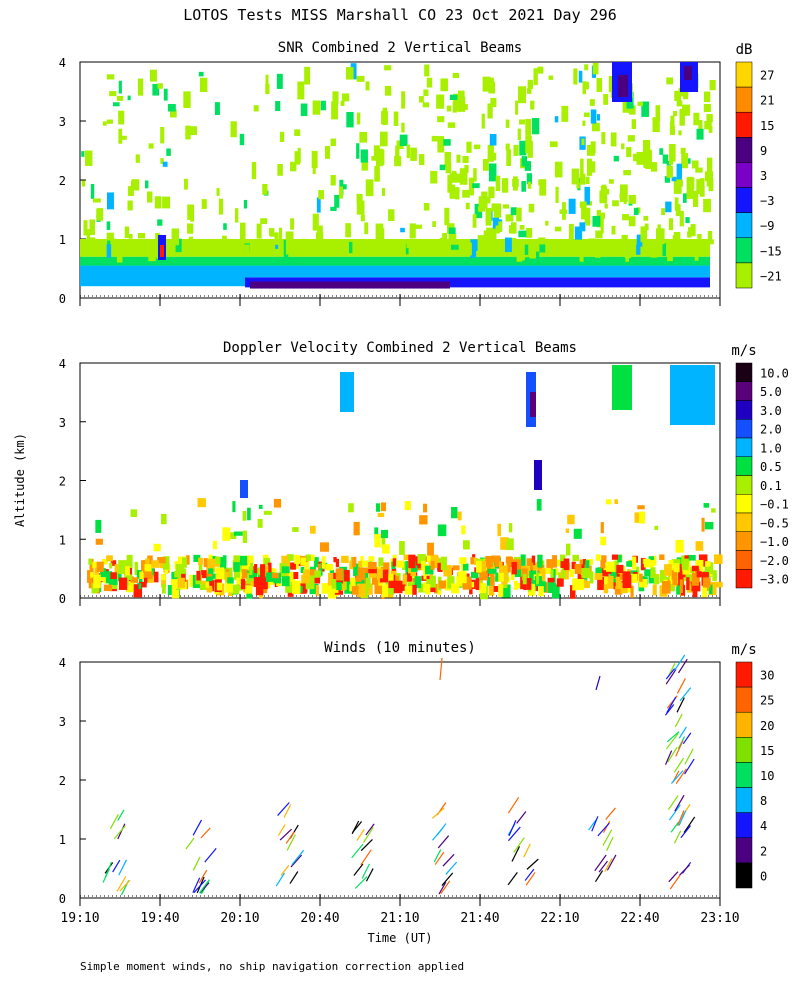 This screenshot has height=1000, width=800. Describe the element at coordinates (767, 751) in the screenshot. I see `colorbar-label: 15` at that location.